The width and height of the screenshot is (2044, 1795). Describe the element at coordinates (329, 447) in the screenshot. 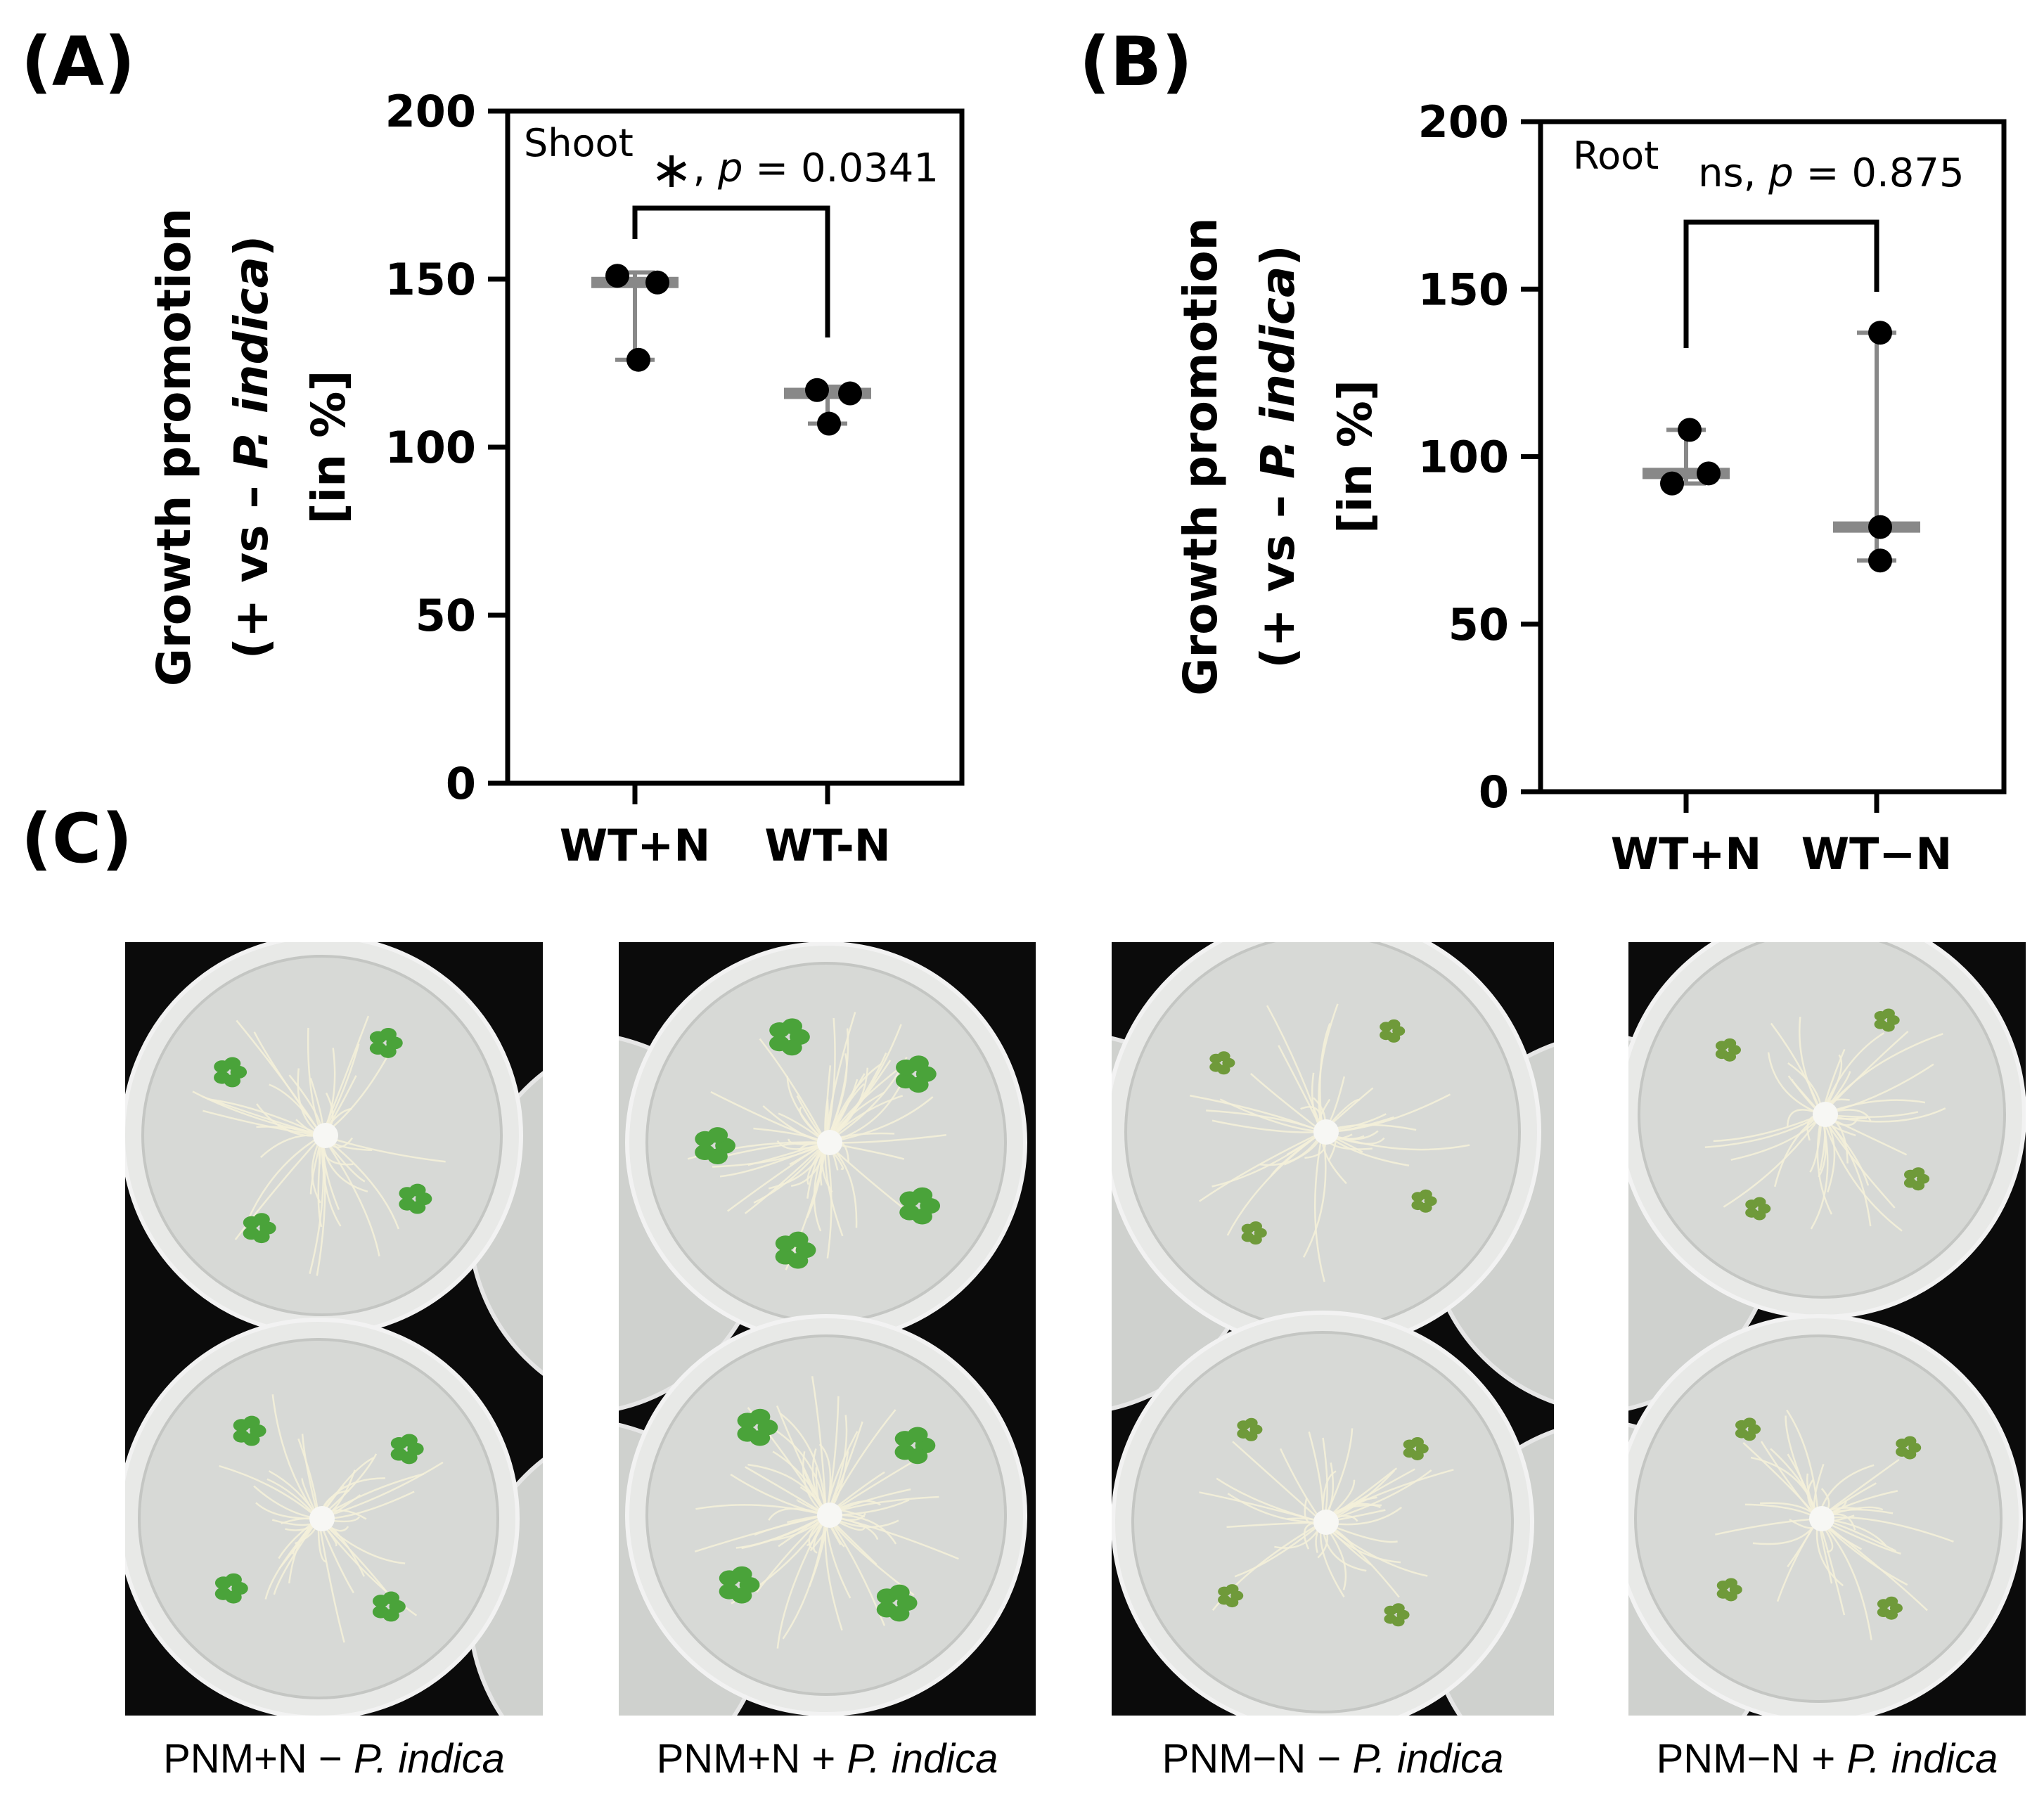

I see `y-axis-label-line3: [in %]` at that location.